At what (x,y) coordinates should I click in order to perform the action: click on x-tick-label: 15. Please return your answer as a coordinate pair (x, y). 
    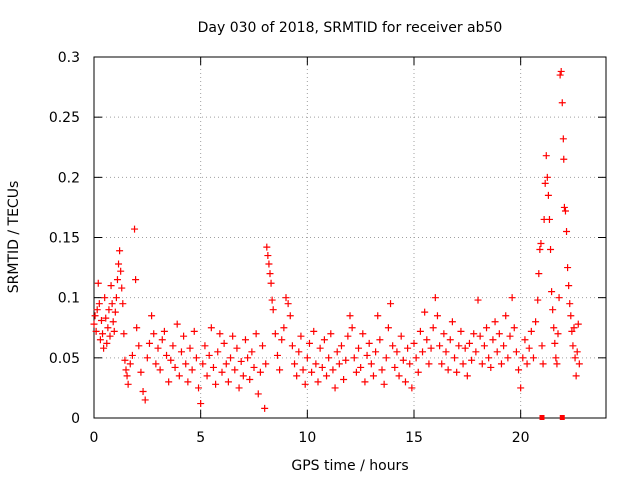
    Looking at the image, I should click on (414, 438).